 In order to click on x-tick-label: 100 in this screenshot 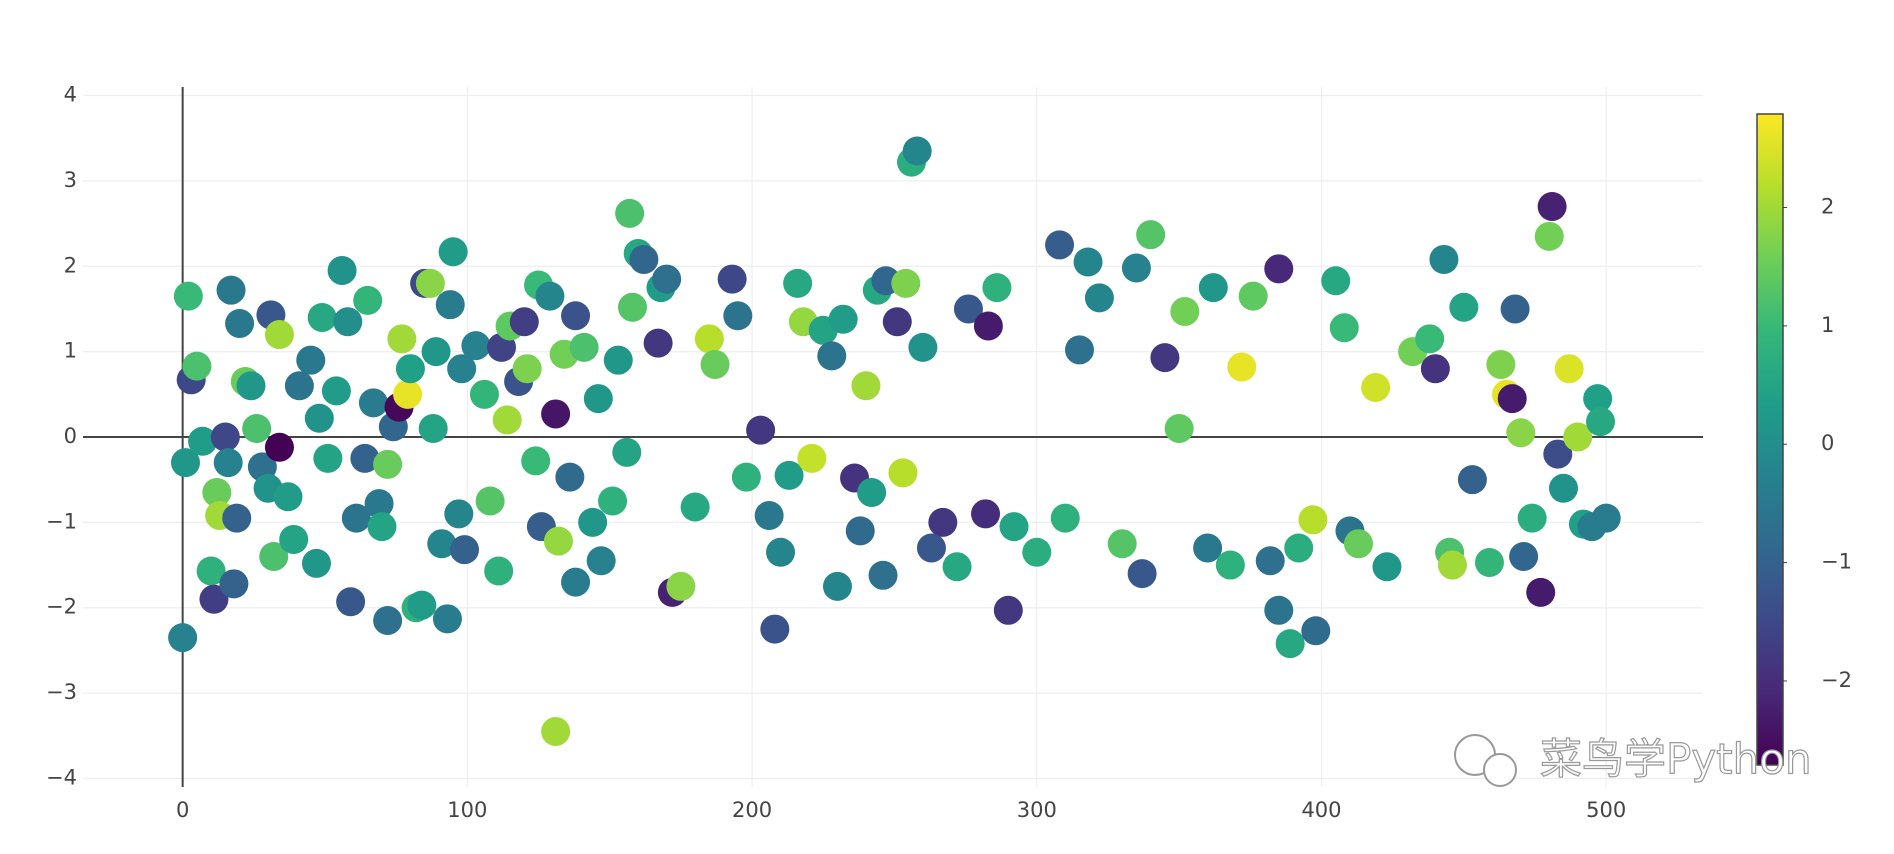, I will do `click(467, 810)`.